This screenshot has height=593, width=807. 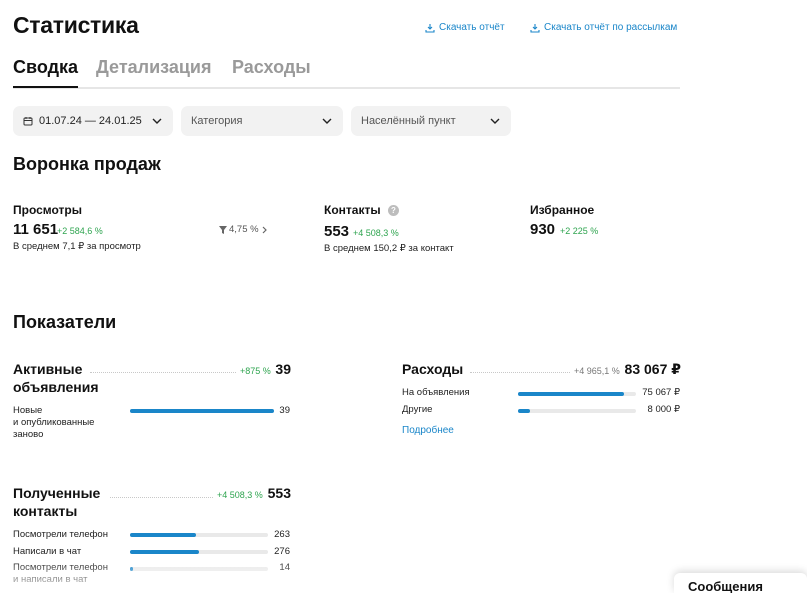 What do you see at coordinates (417, 409) in the screenshot?
I see `other-expense-label: Другие` at bounding box center [417, 409].